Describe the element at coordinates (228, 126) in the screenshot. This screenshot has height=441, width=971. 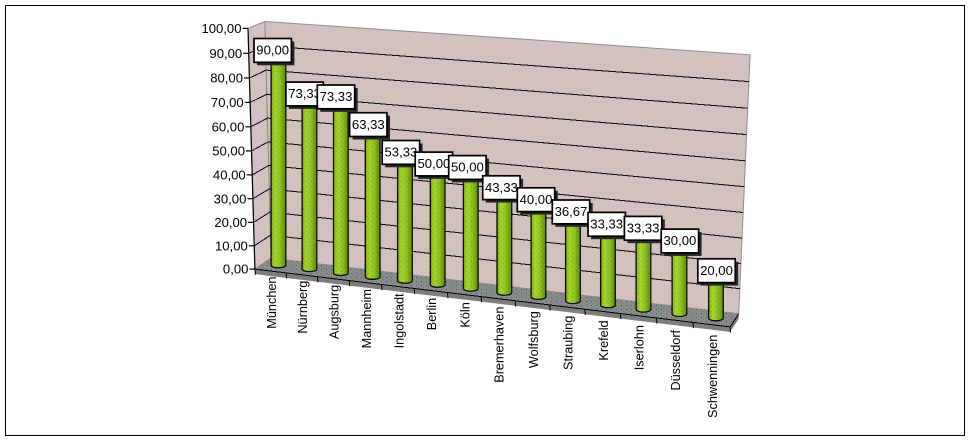
I see `svg-text: 60,00` at that location.